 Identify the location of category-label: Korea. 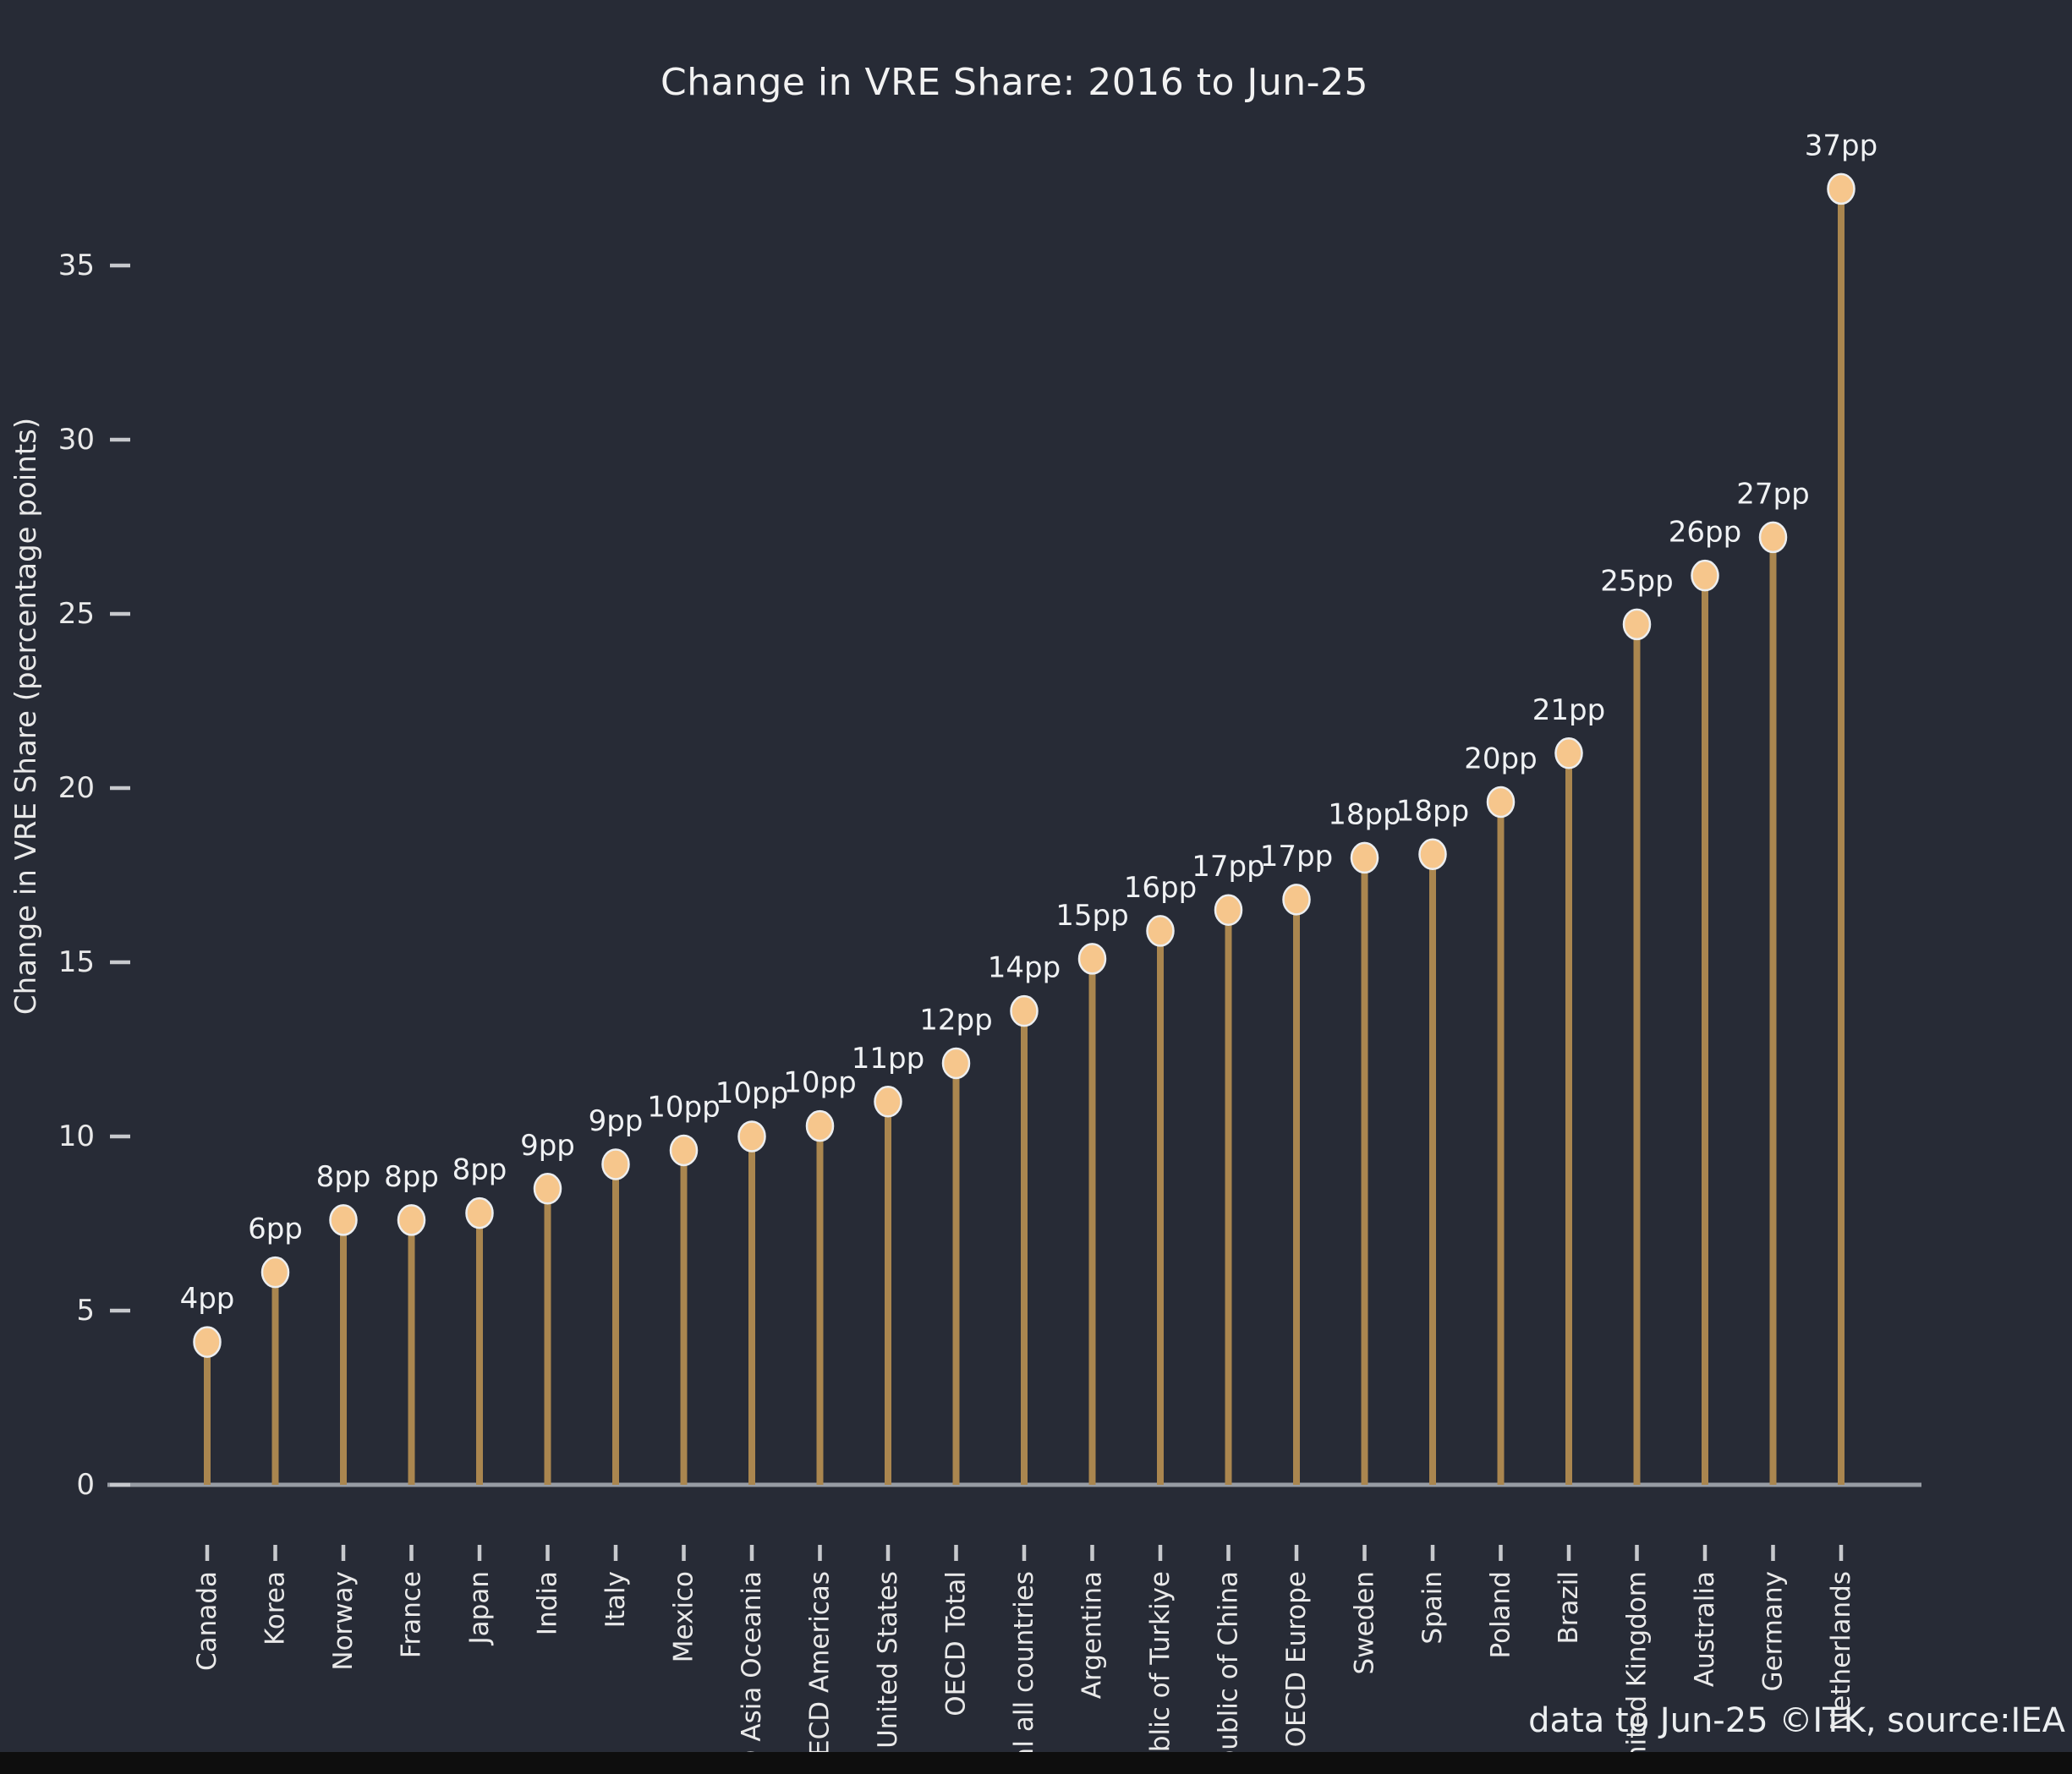
(276, 1608).